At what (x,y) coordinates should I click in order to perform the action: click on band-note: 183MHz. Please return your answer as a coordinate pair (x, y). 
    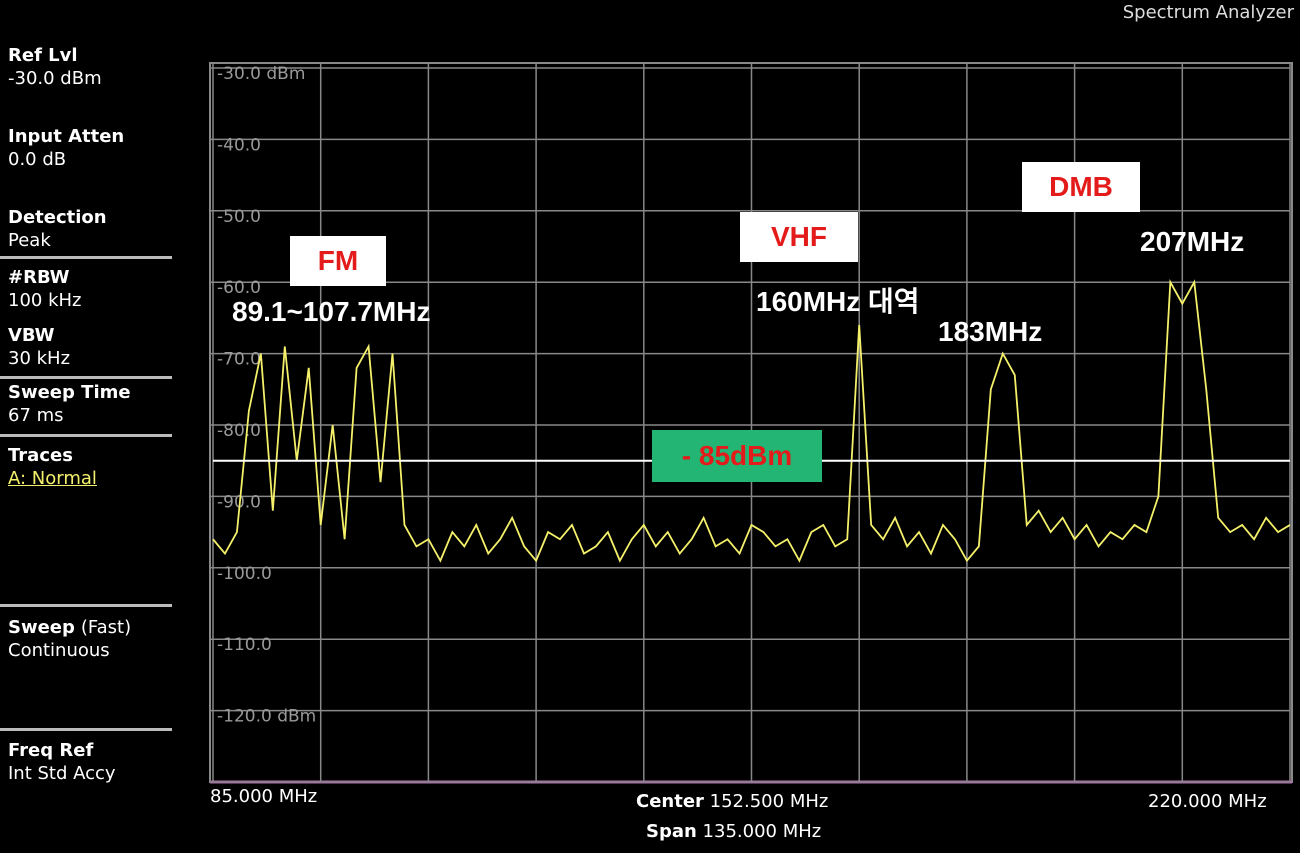
    Looking at the image, I should click on (990, 331).